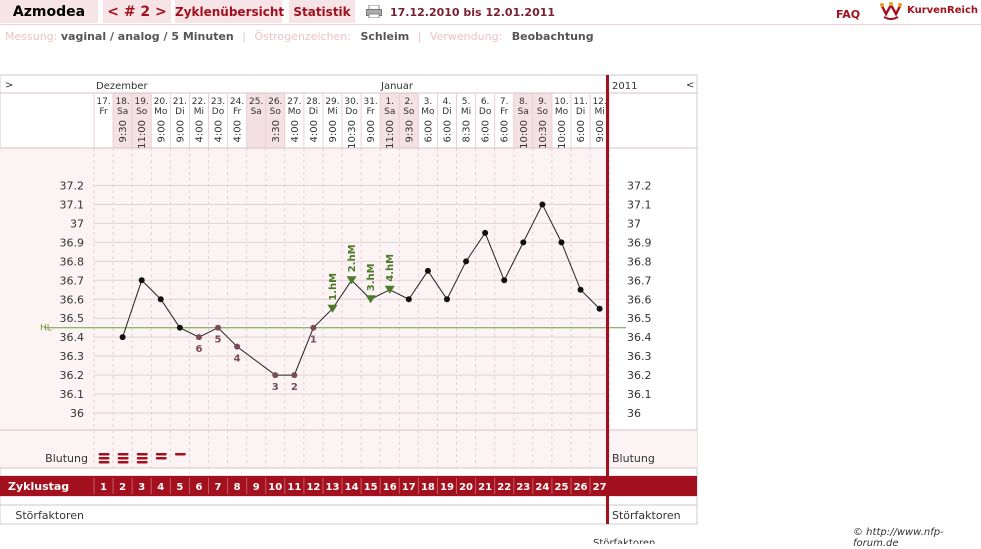  Describe the element at coordinates (275, 387) in the screenshot. I see `counted-label: 3` at that location.